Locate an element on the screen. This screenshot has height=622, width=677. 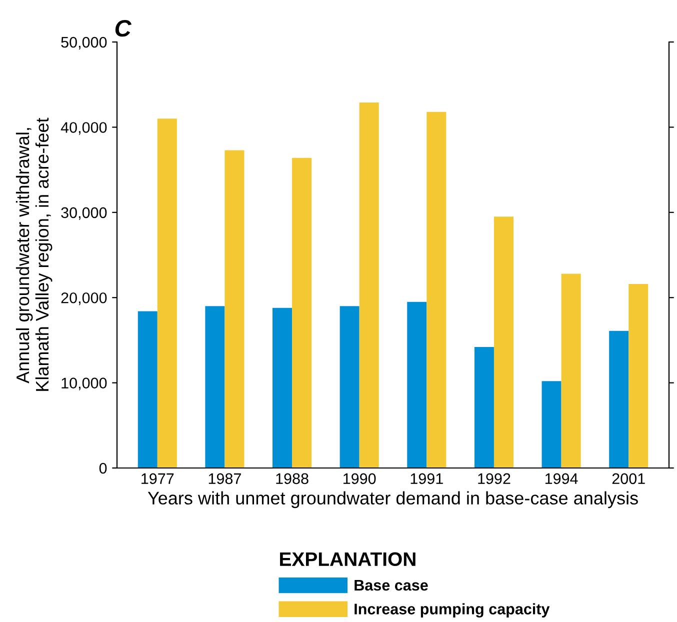
y-tick-label: 30,000 is located at coordinates (84, 213).